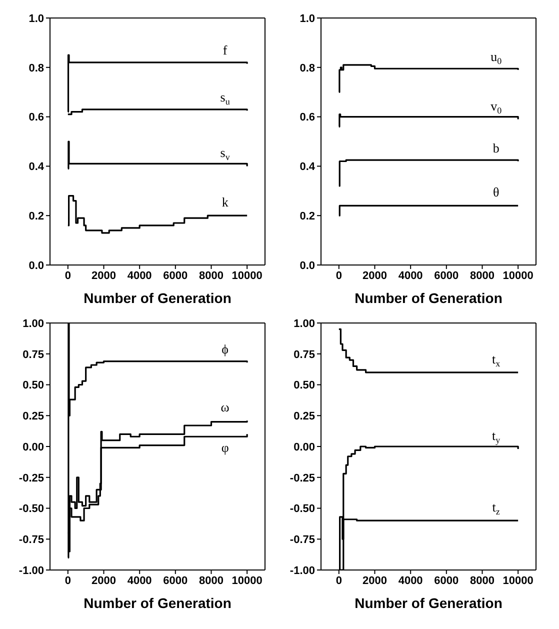  Describe the element at coordinates (496, 508) in the screenshot. I see `series-label: t$_{z}$` at that location.